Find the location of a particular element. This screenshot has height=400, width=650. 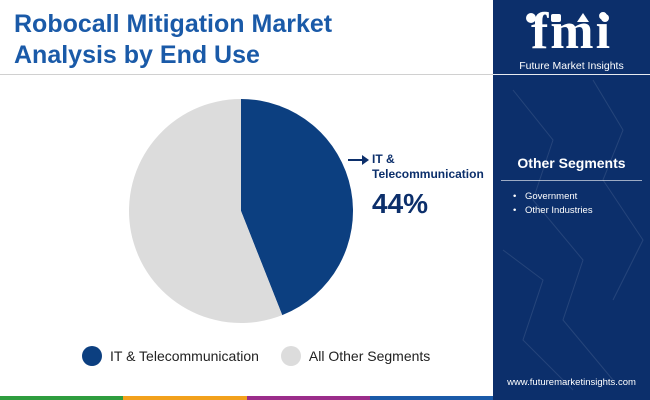

logo-triangle-icon is located at coordinates (583, 17).